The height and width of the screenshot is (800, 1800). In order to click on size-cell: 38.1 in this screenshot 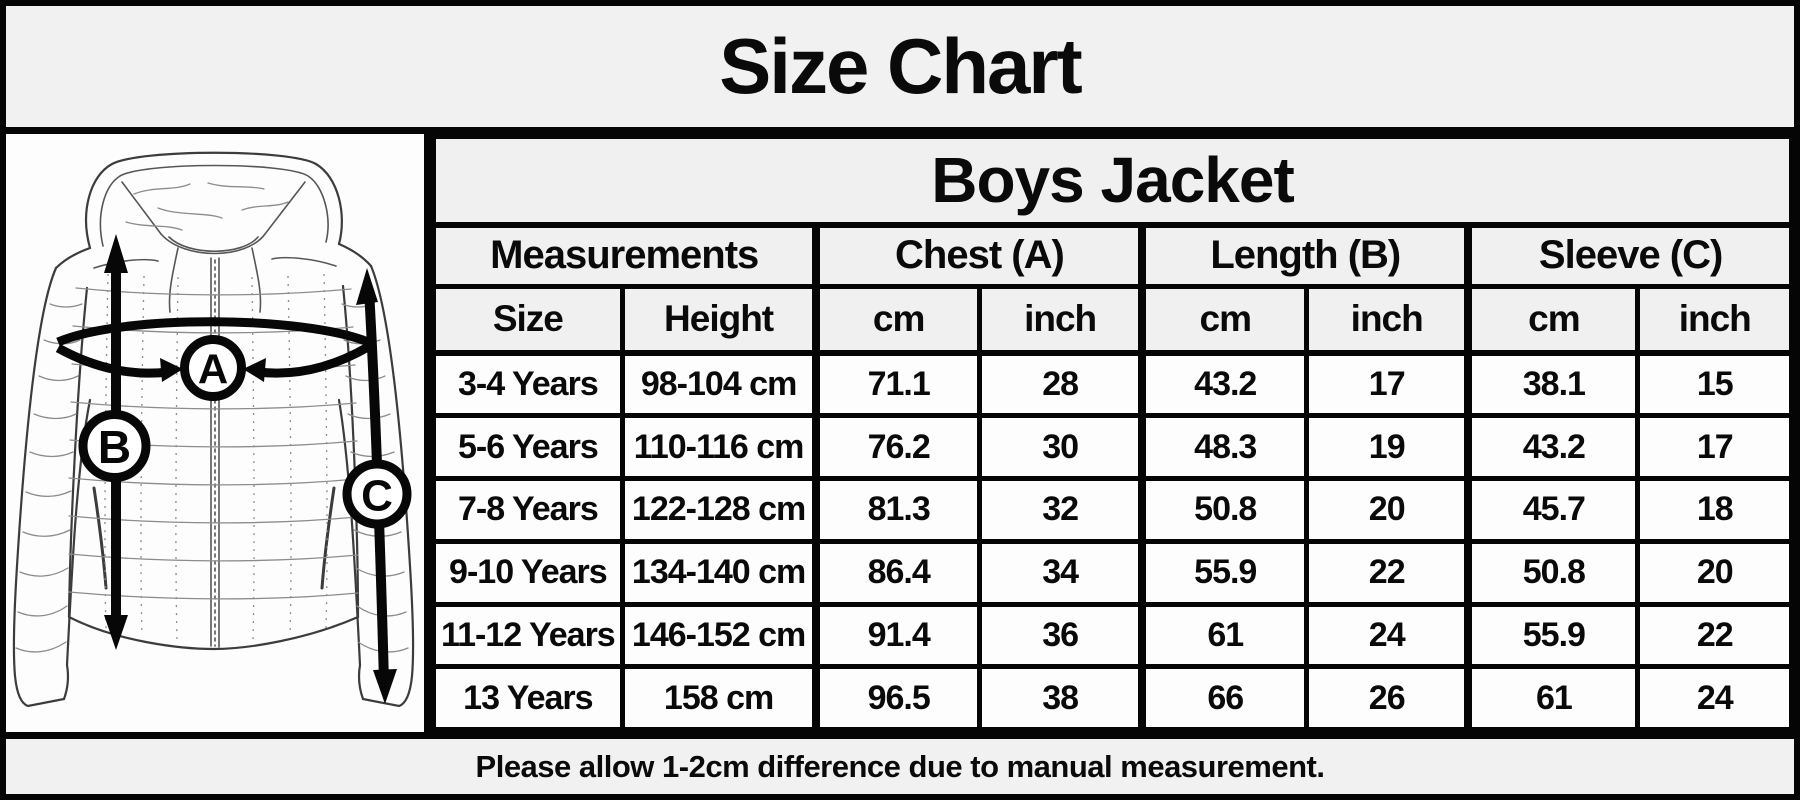, I will do `click(1552, 384)`.